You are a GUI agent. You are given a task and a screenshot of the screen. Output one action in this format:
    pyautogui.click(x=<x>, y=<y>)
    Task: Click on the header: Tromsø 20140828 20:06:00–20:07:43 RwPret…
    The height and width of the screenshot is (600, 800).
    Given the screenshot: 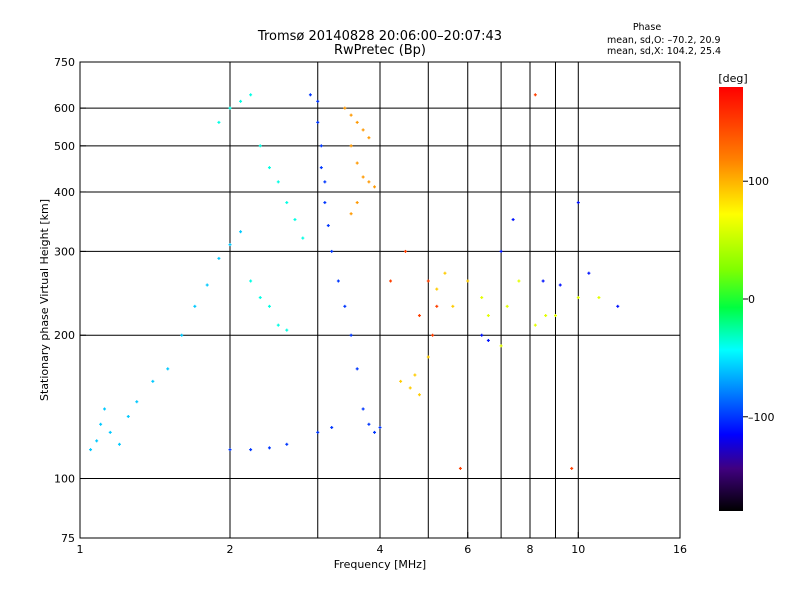 What is the action you would take?
    pyautogui.click(x=489, y=40)
    